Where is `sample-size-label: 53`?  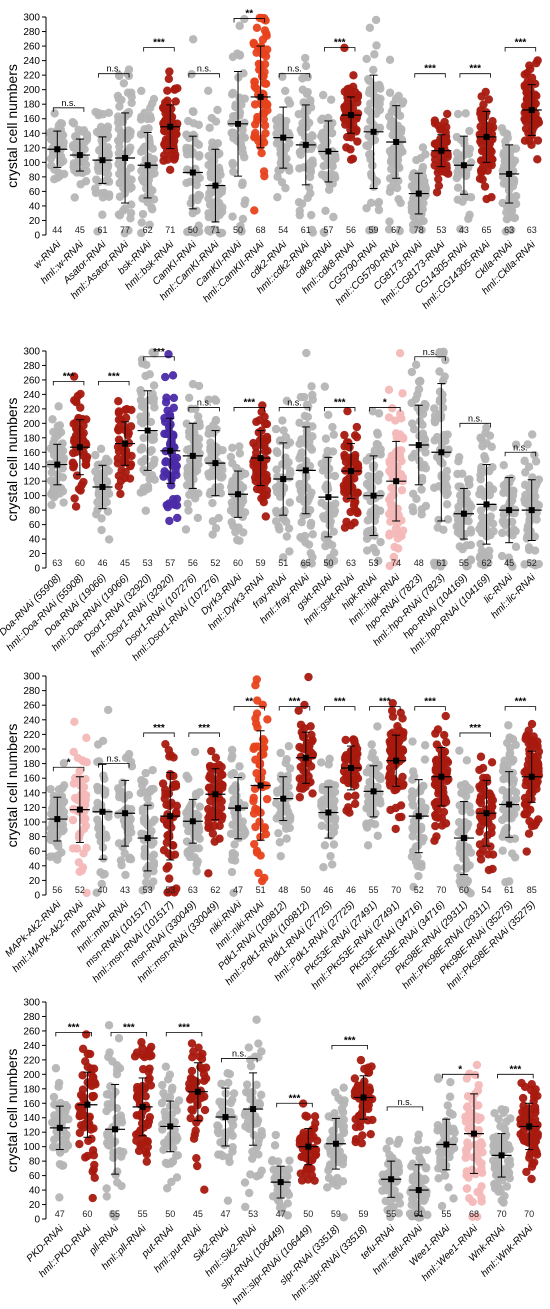 sample-size-label: 53 is located at coordinates (170, 890).